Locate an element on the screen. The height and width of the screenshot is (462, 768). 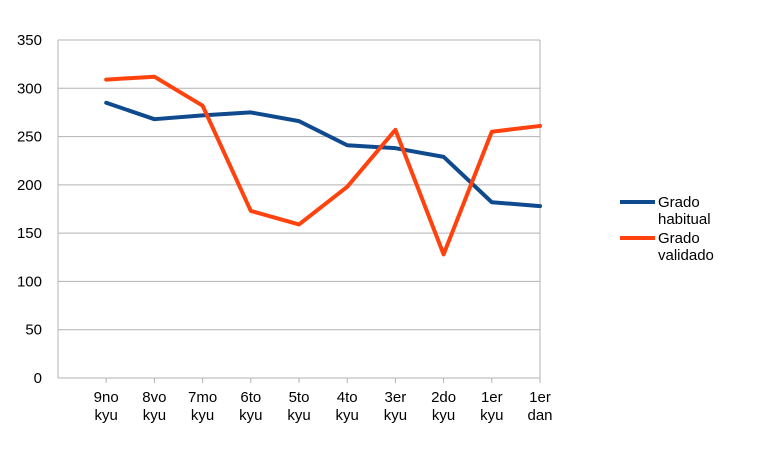
x-tick-label: 9no kyu is located at coordinates (106, 406).